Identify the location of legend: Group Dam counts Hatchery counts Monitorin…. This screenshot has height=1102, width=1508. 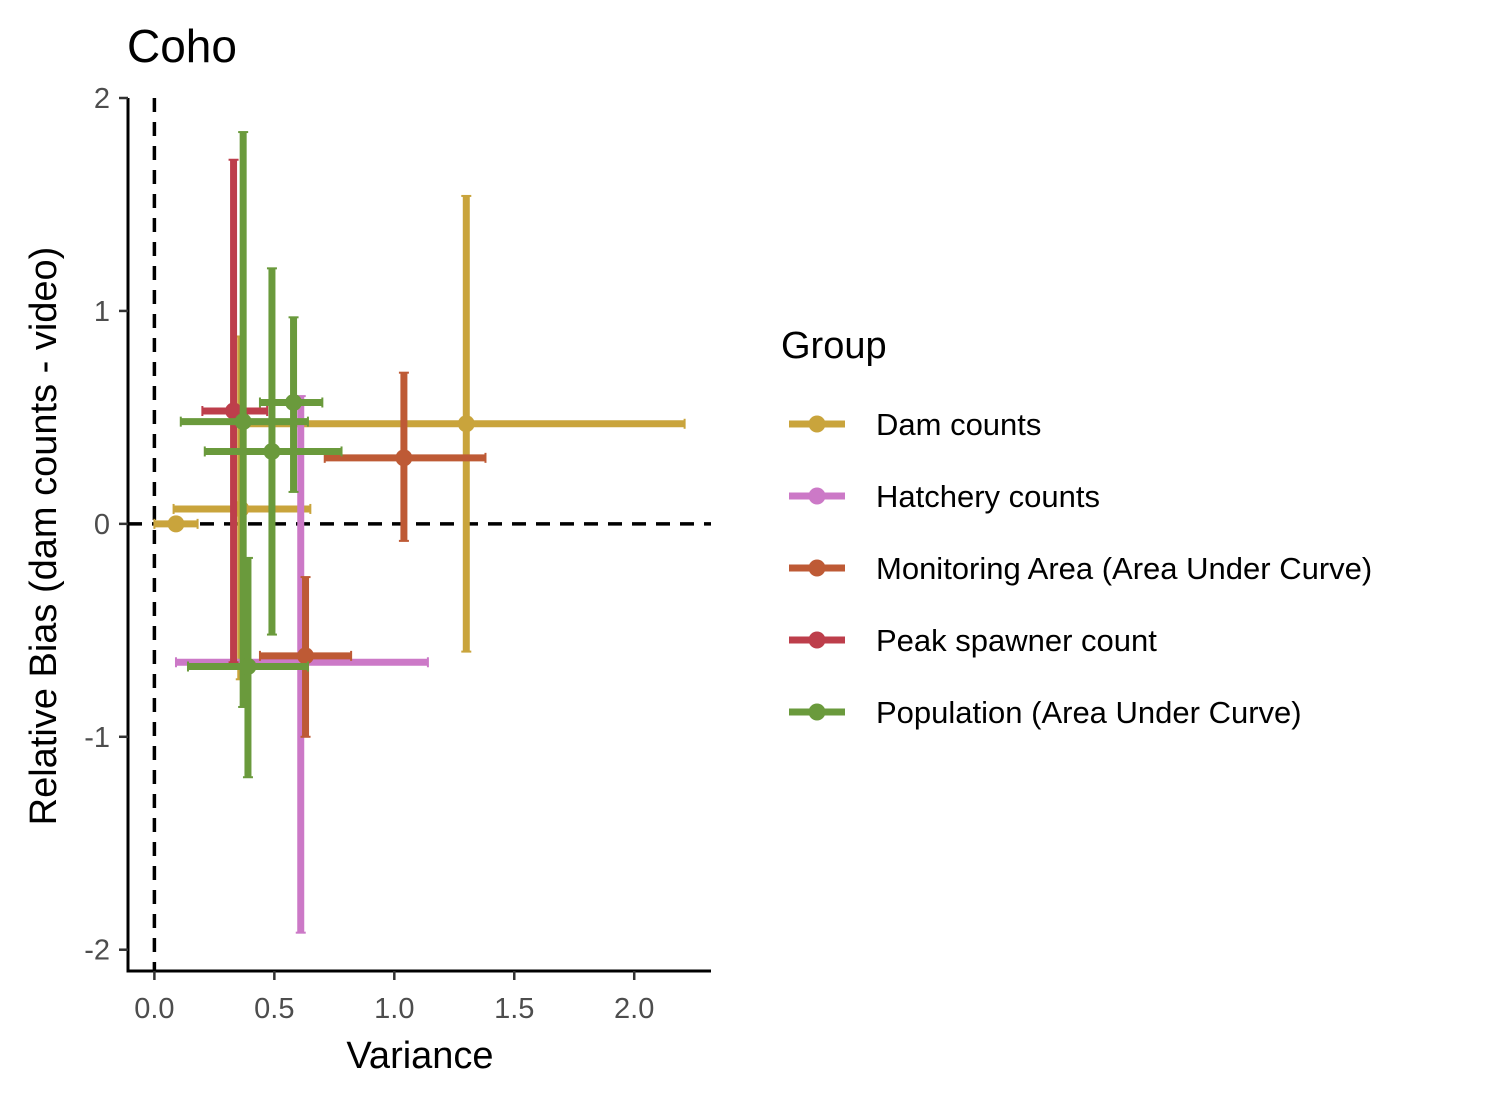
(1076, 527).